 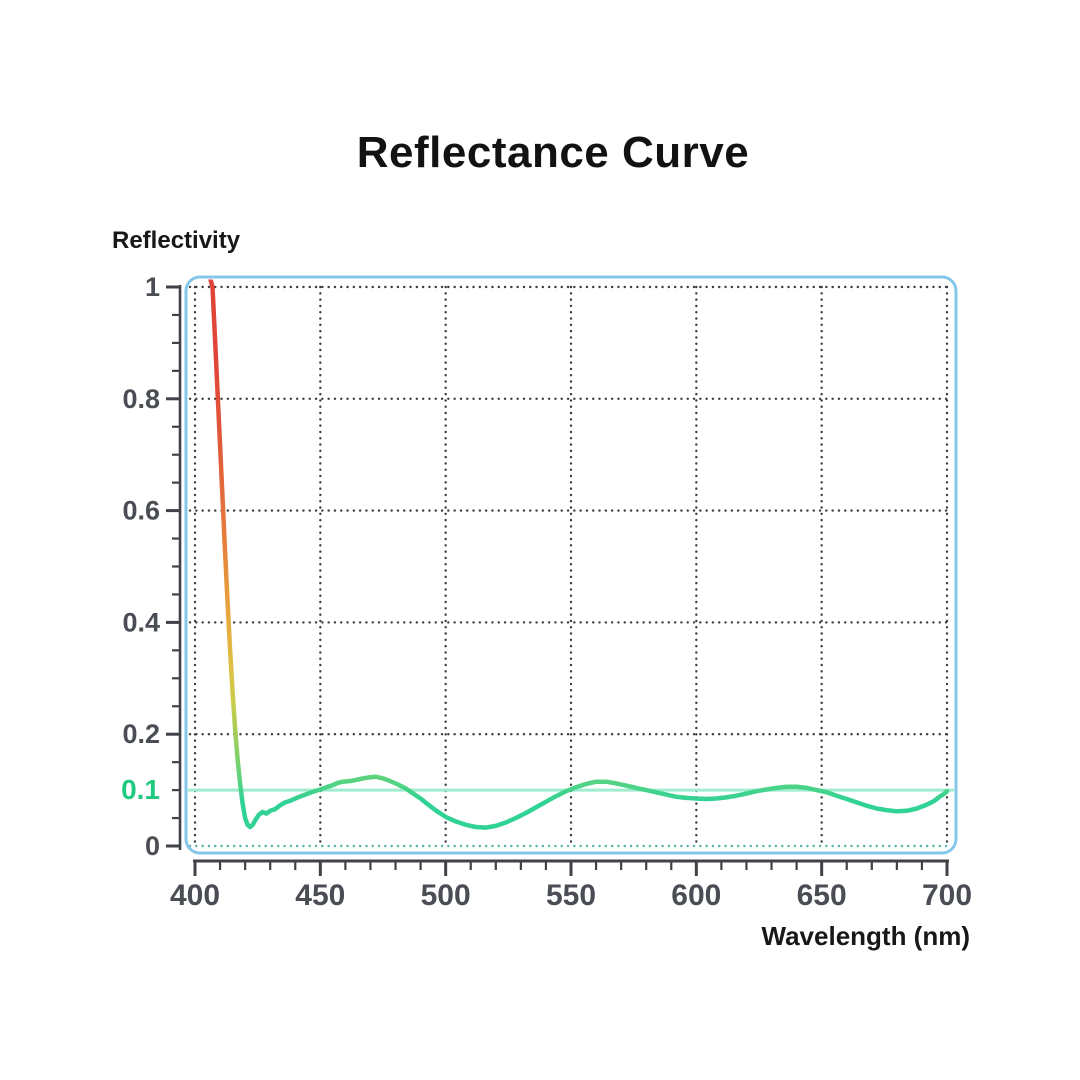 I want to click on x-axis-title: Wavelength (nm), so click(x=865, y=936).